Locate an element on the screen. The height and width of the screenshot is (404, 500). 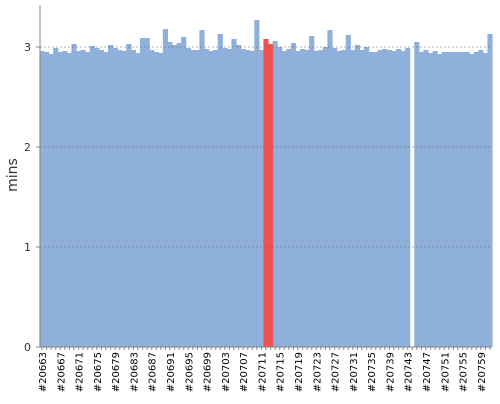
x-tick-label: #20711 is located at coordinates (262, 372).